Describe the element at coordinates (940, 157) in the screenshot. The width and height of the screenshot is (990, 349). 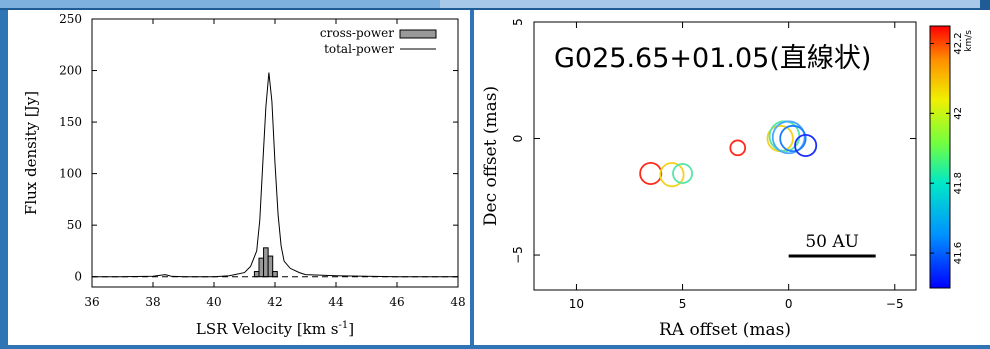
I see `colorbar` at that location.